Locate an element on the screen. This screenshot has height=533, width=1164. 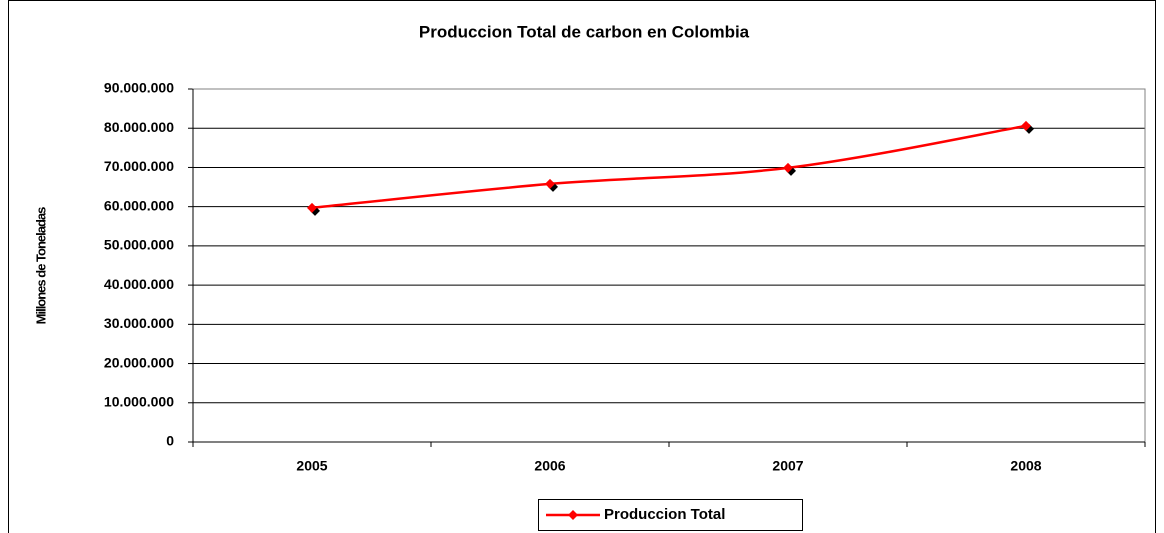
y-tick-label: 70.000.000 is located at coordinates (139, 166).